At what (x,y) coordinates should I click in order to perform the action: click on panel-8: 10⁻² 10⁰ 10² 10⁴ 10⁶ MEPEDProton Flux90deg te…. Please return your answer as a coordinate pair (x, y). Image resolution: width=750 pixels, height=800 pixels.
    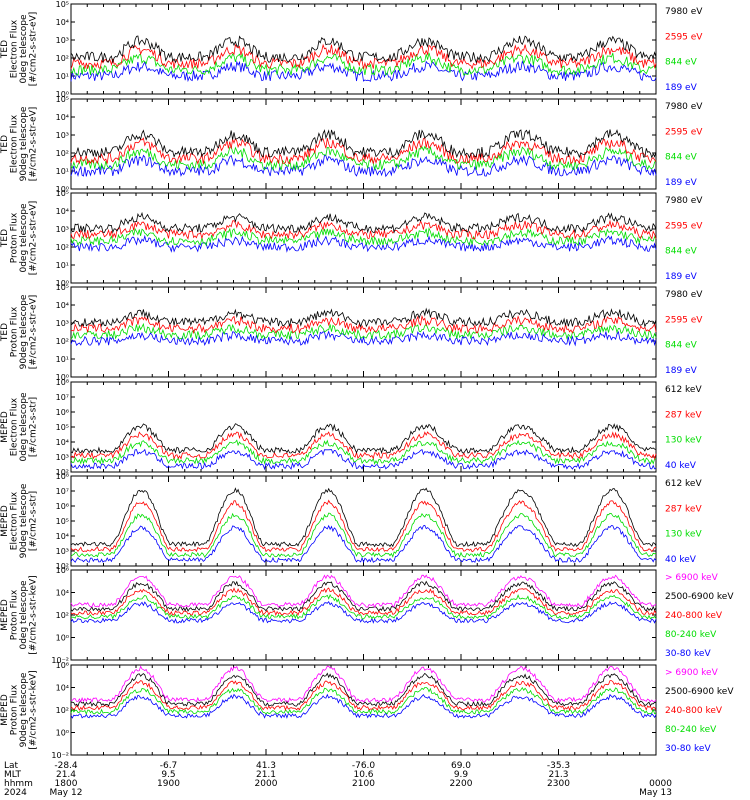
    Looking at the image, I should click on (367, 710).